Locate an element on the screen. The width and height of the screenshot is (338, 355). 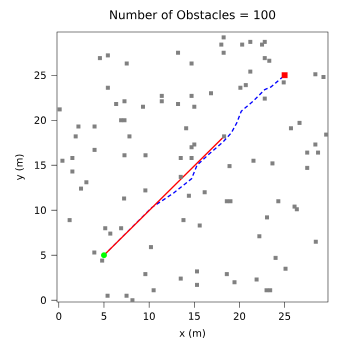
y-tick-label: 0 is located at coordinates (43, 300).